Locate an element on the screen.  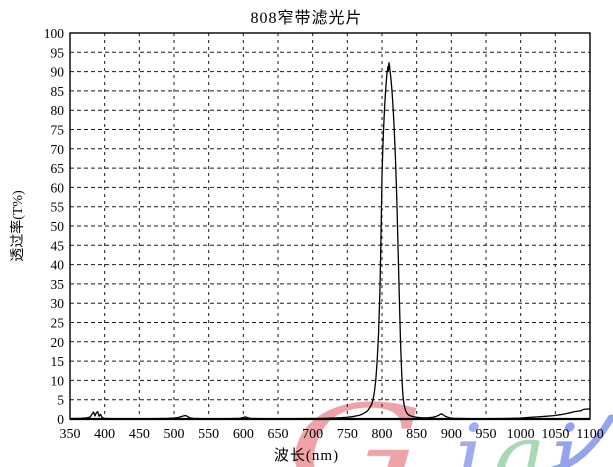
x-tick-label: 1050 is located at coordinates (555, 434).